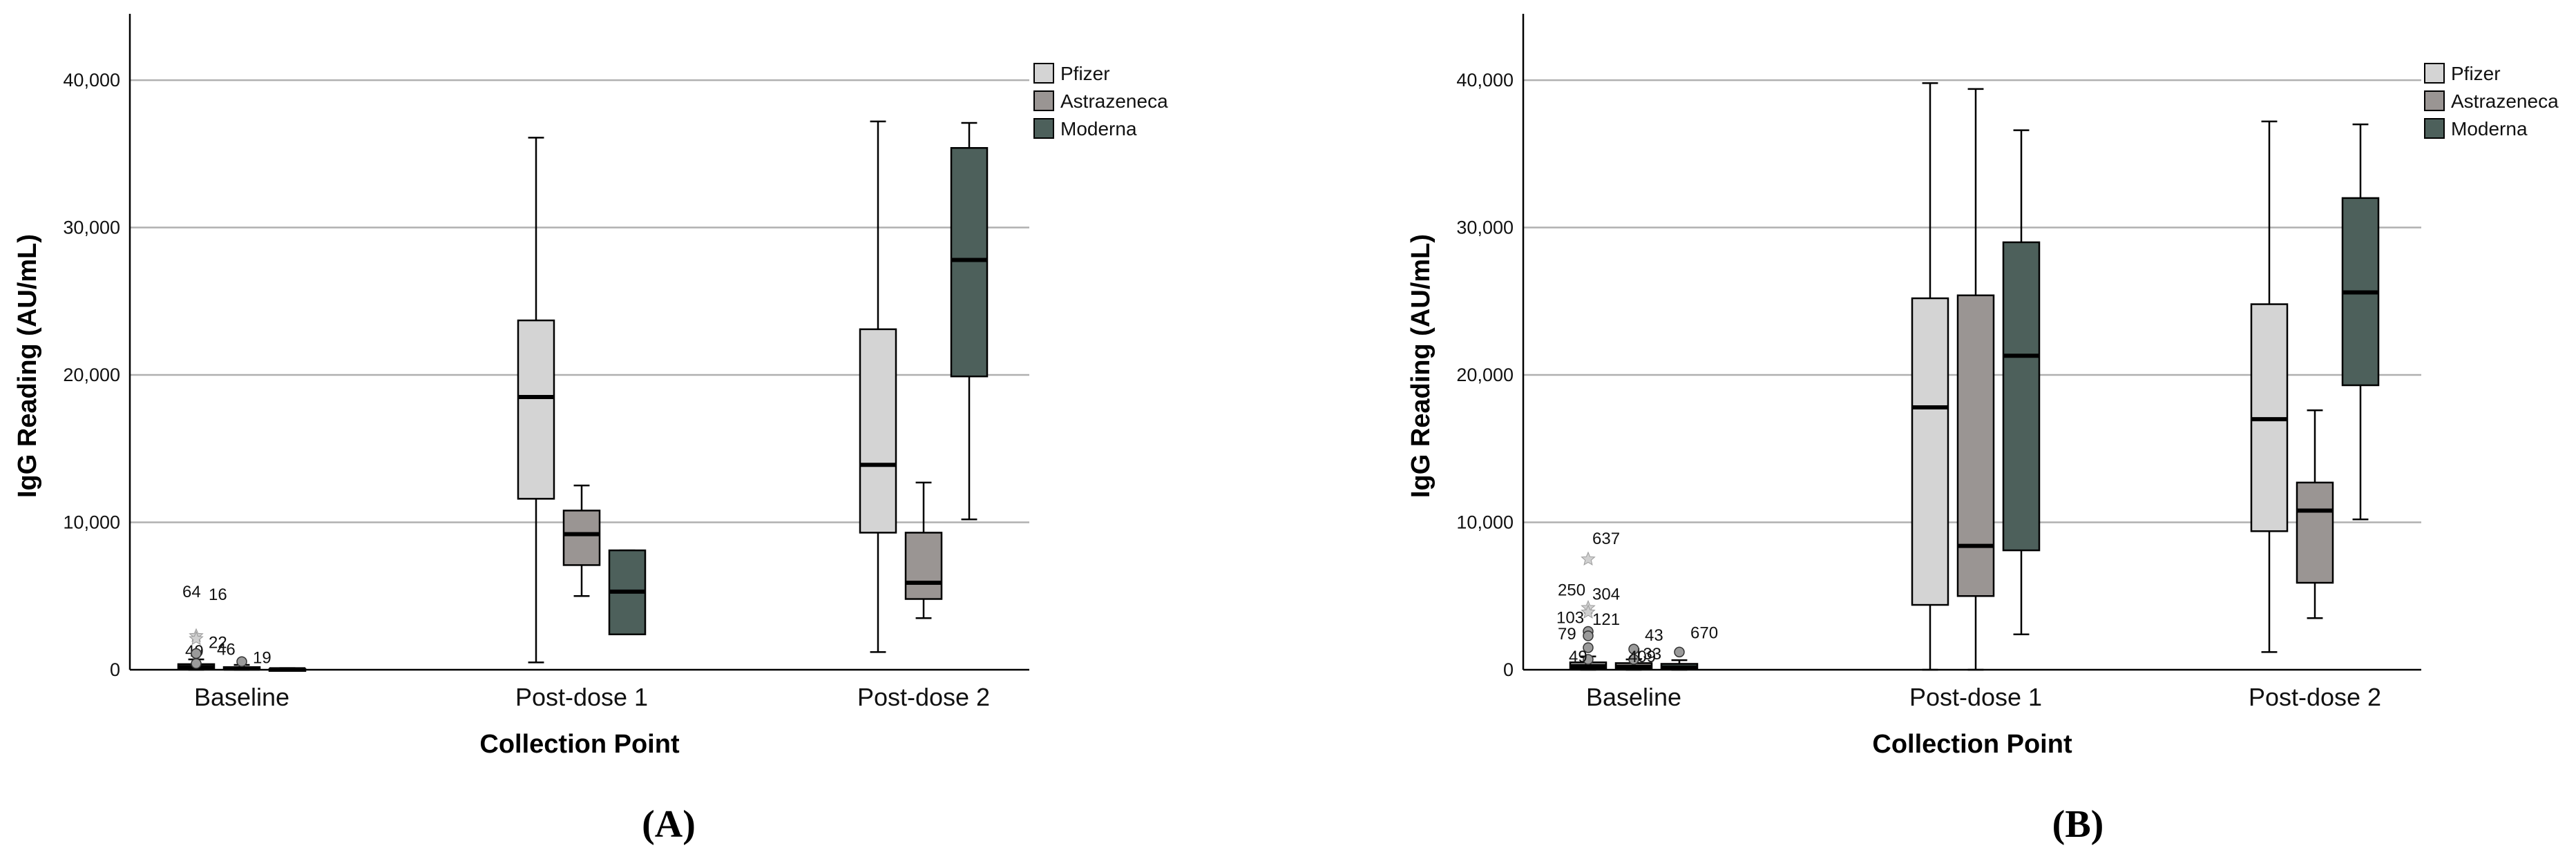 This screenshot has width=2576, height=861. I want to click on outlier-label: 670, so click(1704, 633).